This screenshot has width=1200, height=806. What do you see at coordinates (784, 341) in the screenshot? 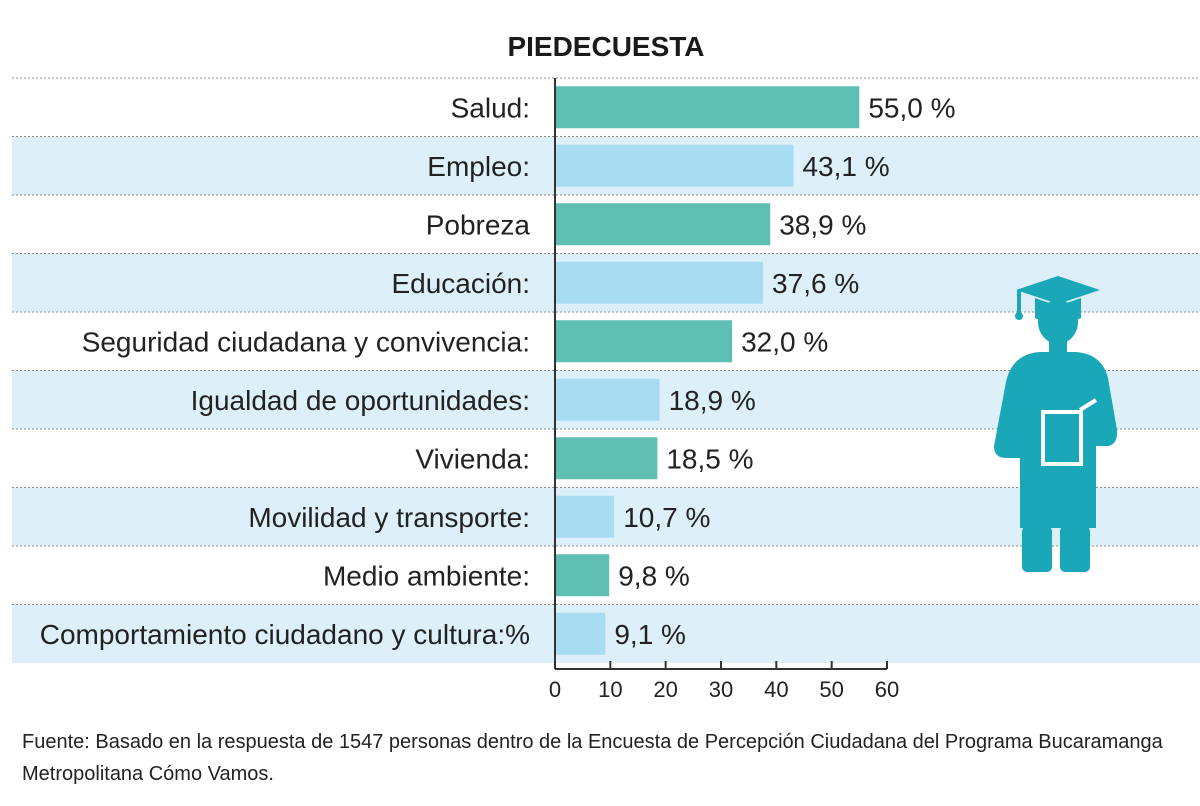
I see `value-label: 32,0 %` at bounding box center [784, 341].